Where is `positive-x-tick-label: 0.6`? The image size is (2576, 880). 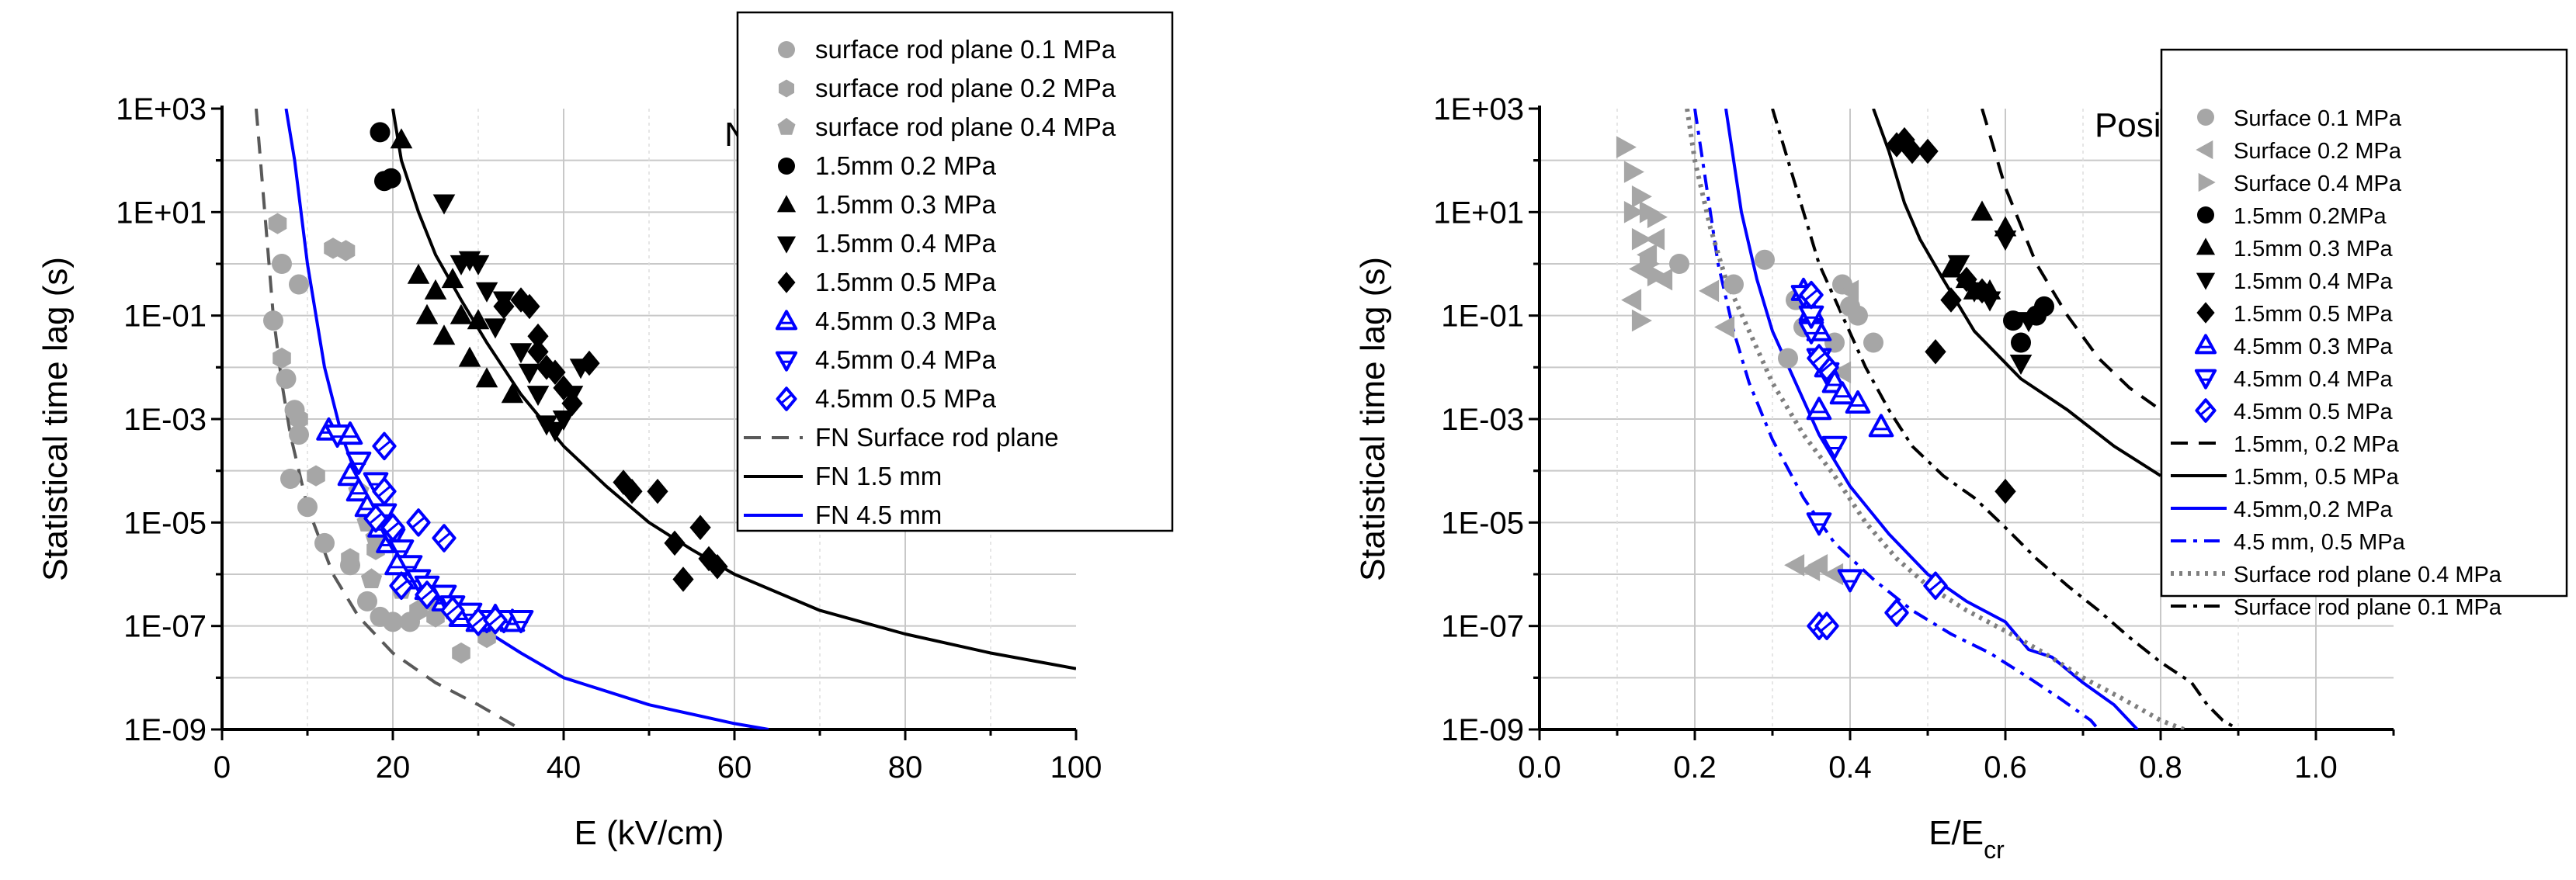 positive-x-tick-label: 0.6 is located at coordinates (2005, 767).